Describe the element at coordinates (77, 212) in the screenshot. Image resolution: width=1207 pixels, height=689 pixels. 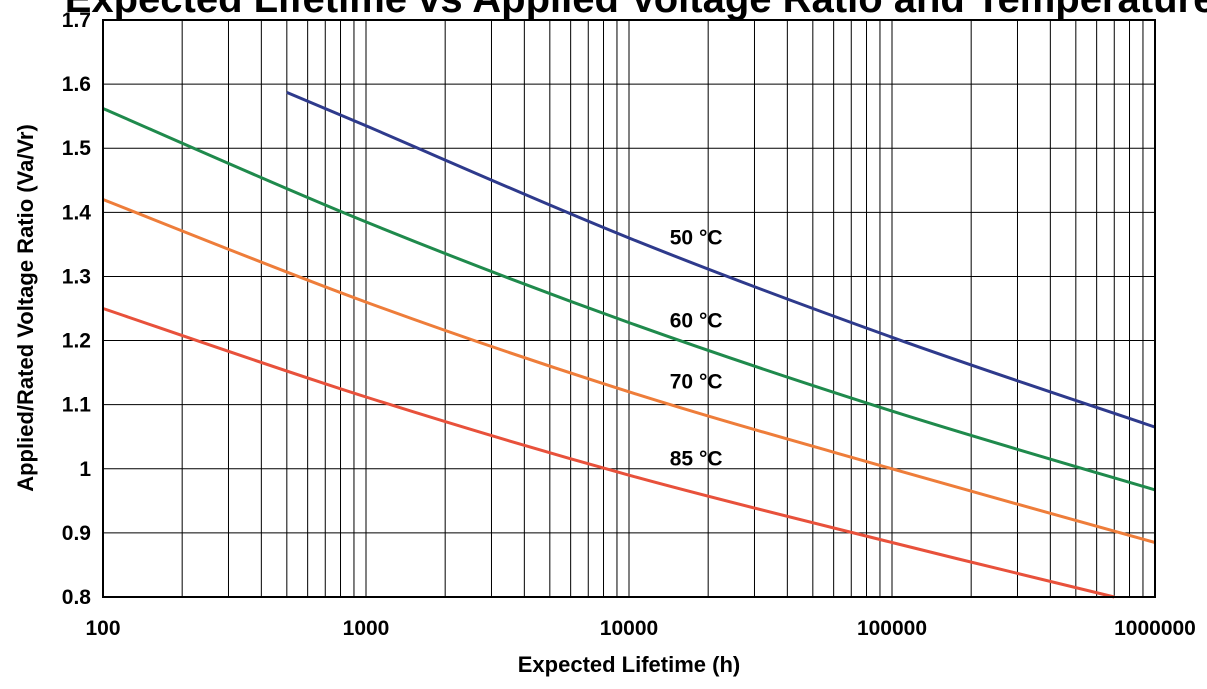
I see `y-tick-label: 1.4` at that location.